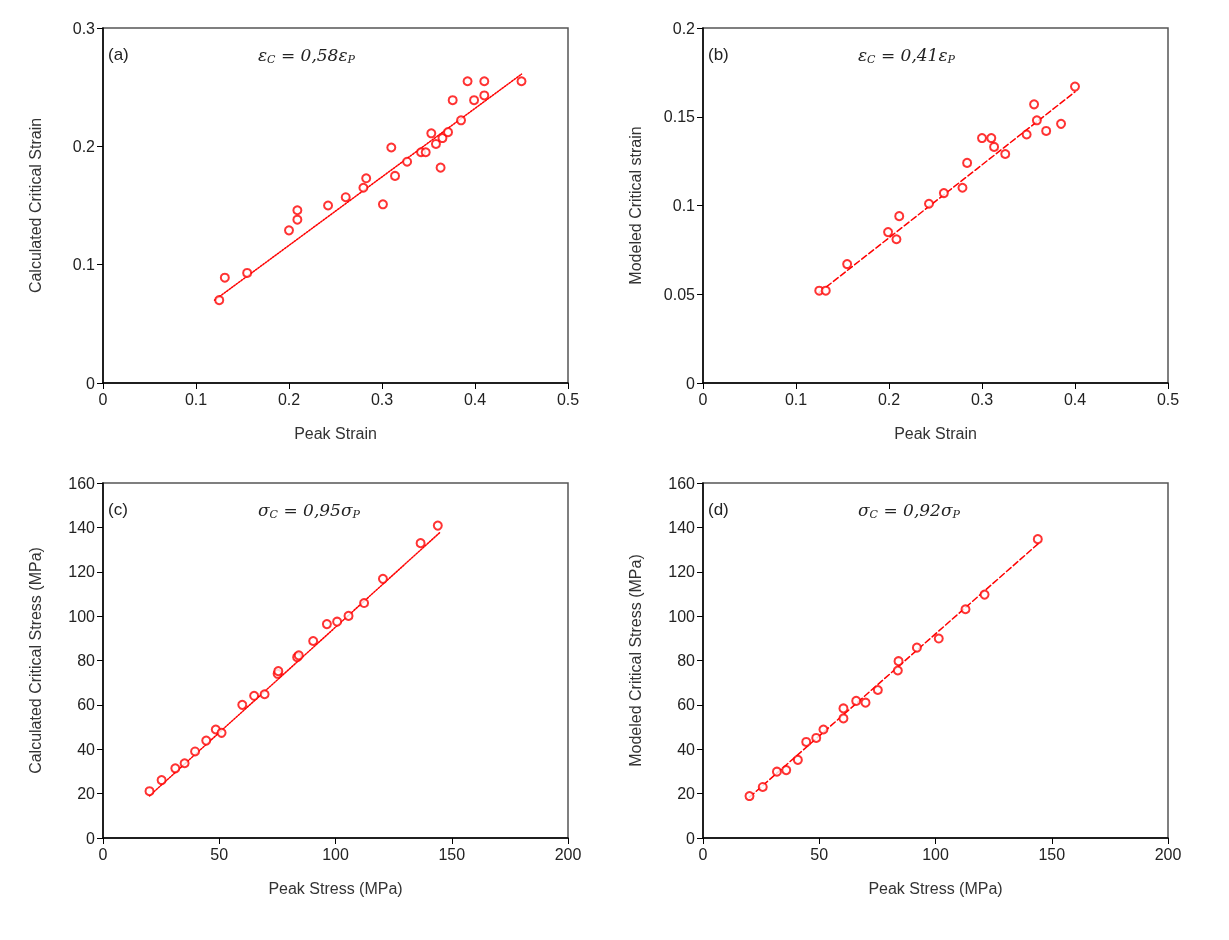  Describe the element at coordinates (679, 117) in the screenshot. I see `y-tick-label: 0.15` at that location.